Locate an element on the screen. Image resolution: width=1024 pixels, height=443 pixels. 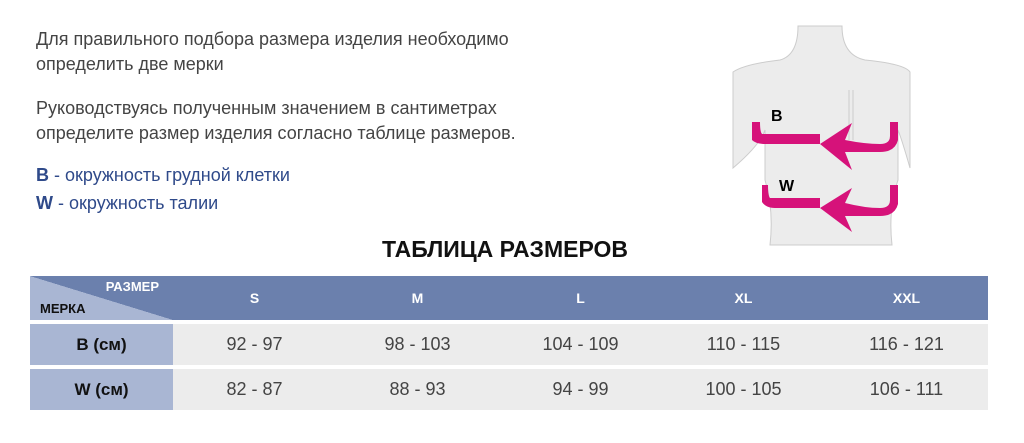
legend-w: W - окружность талии is located at coordinates (127, 203).